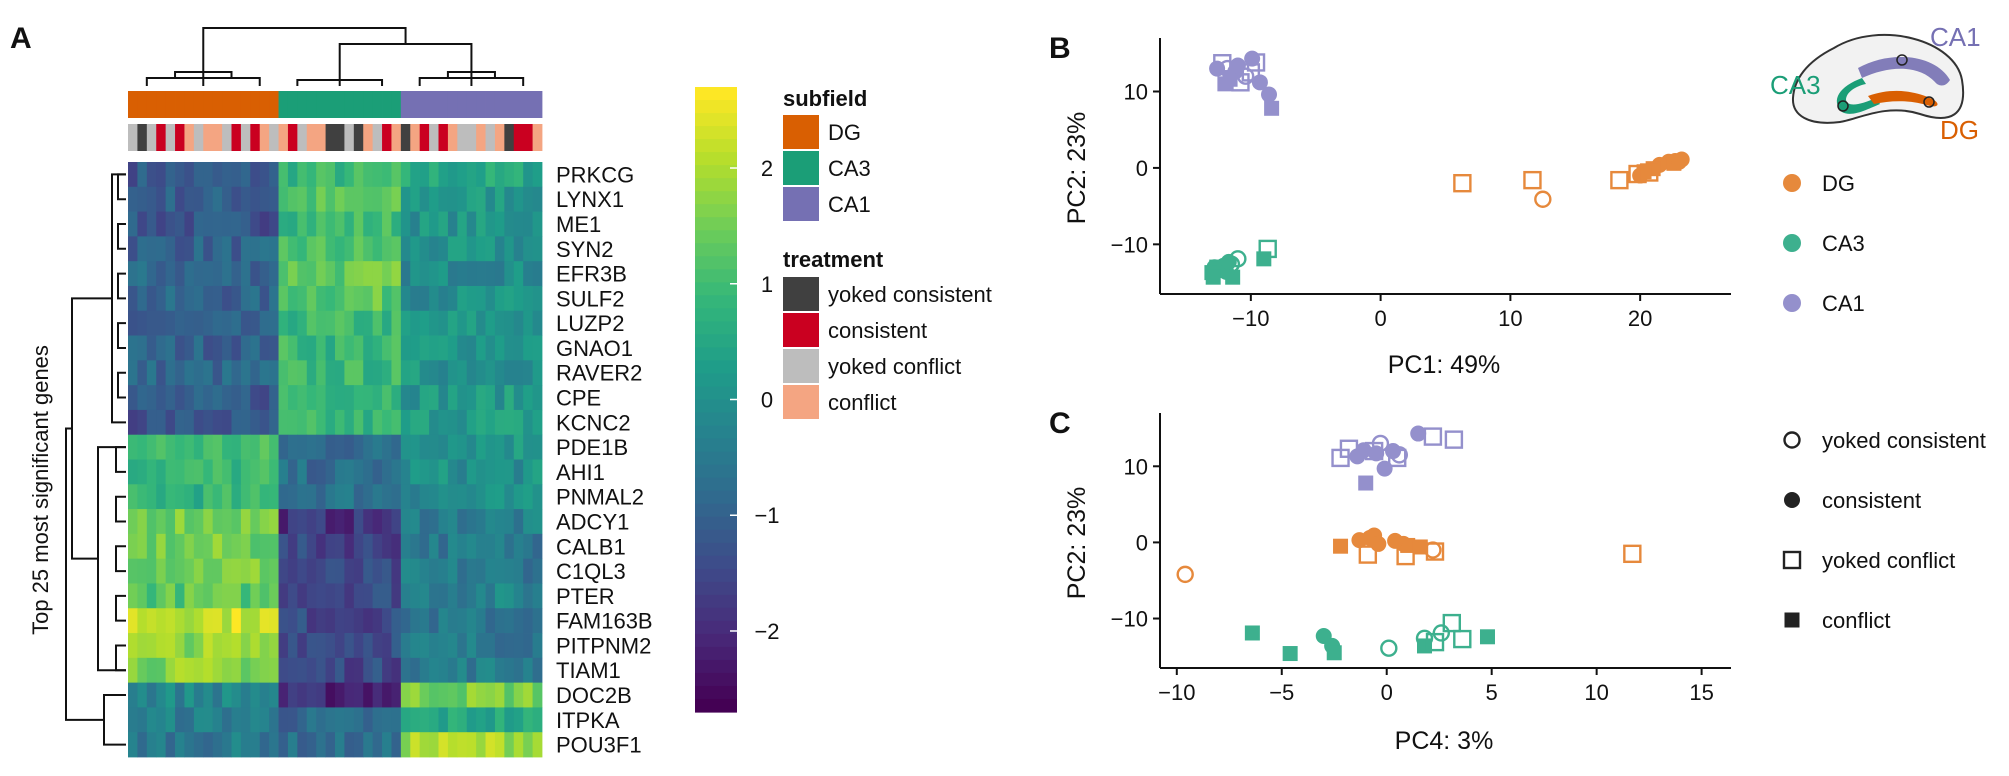 This screenshot has height=776, width=2009. I want to click on inset-label-ca3: CA3, so click(1795, 85).